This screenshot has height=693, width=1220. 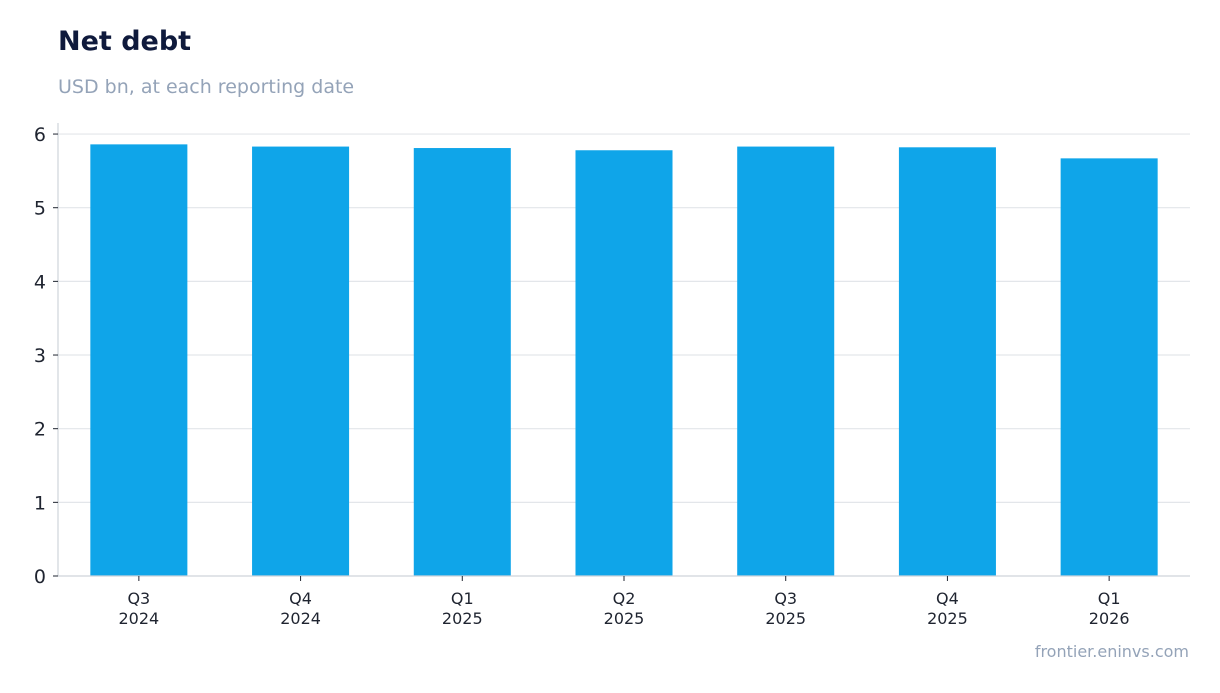 I want to click on x-tick-label: Q1 2026, so click(x=1109, y=608).